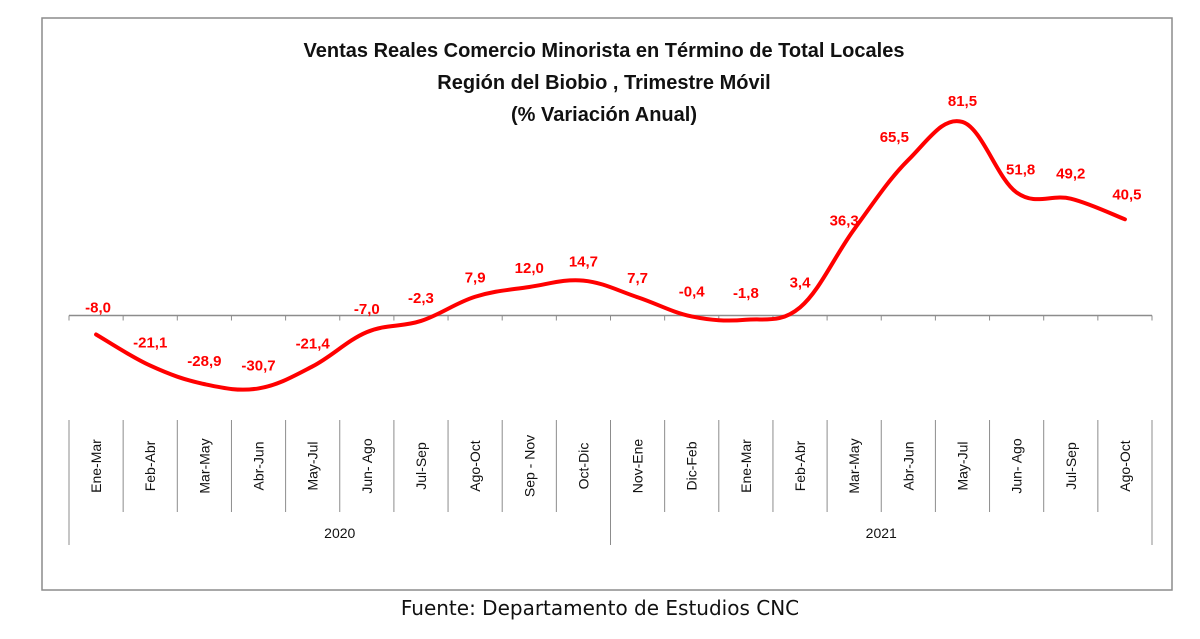 The image size is (1200, 639). Describe the element at coordinates (367, 309) in the screenshot. I see `data-label: -7,0` at that location.